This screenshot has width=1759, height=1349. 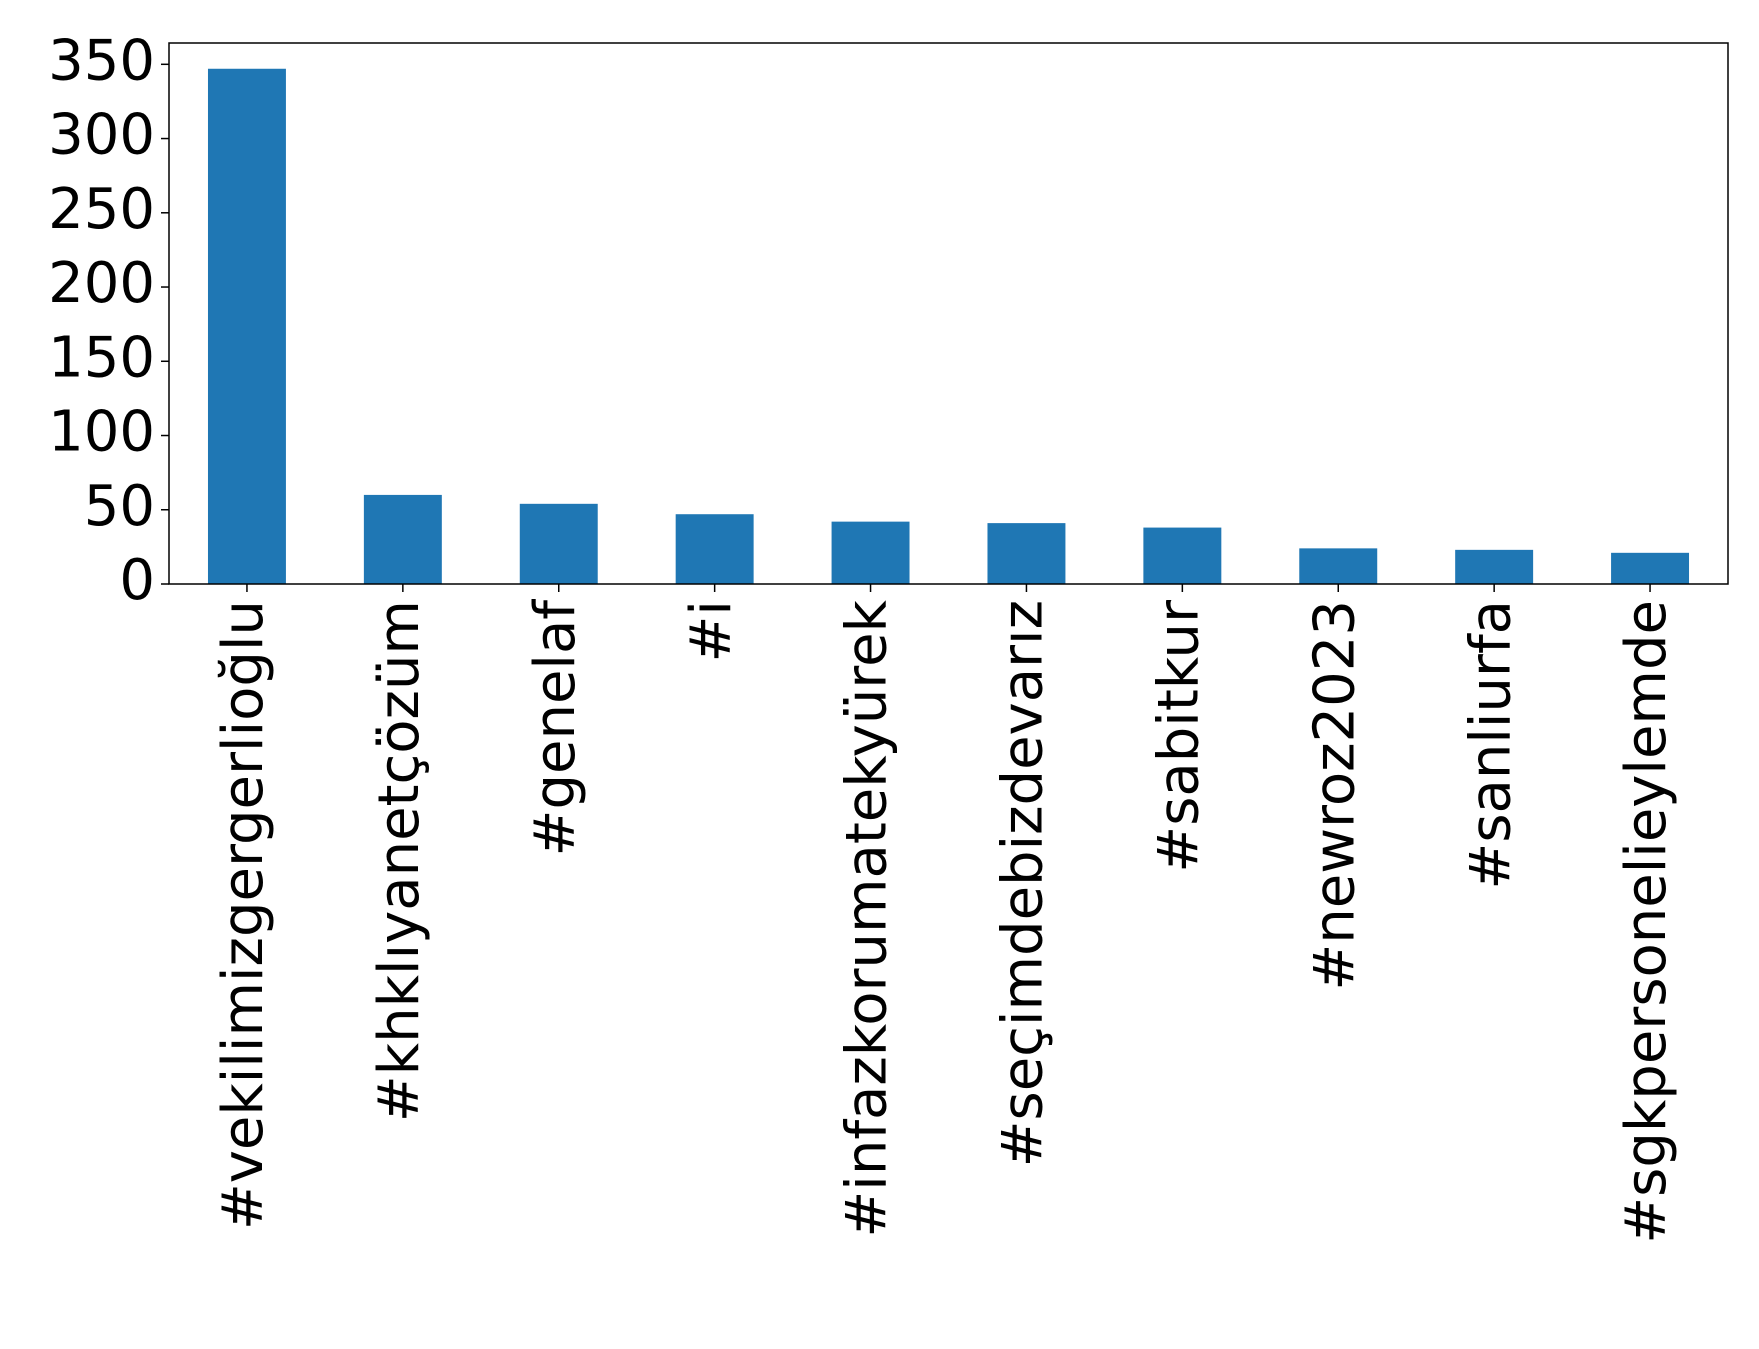 What do you see at coordinates (711, 631) in the screenshot?
I see `x-tick-label: #i` at bounding box center [711, 631].